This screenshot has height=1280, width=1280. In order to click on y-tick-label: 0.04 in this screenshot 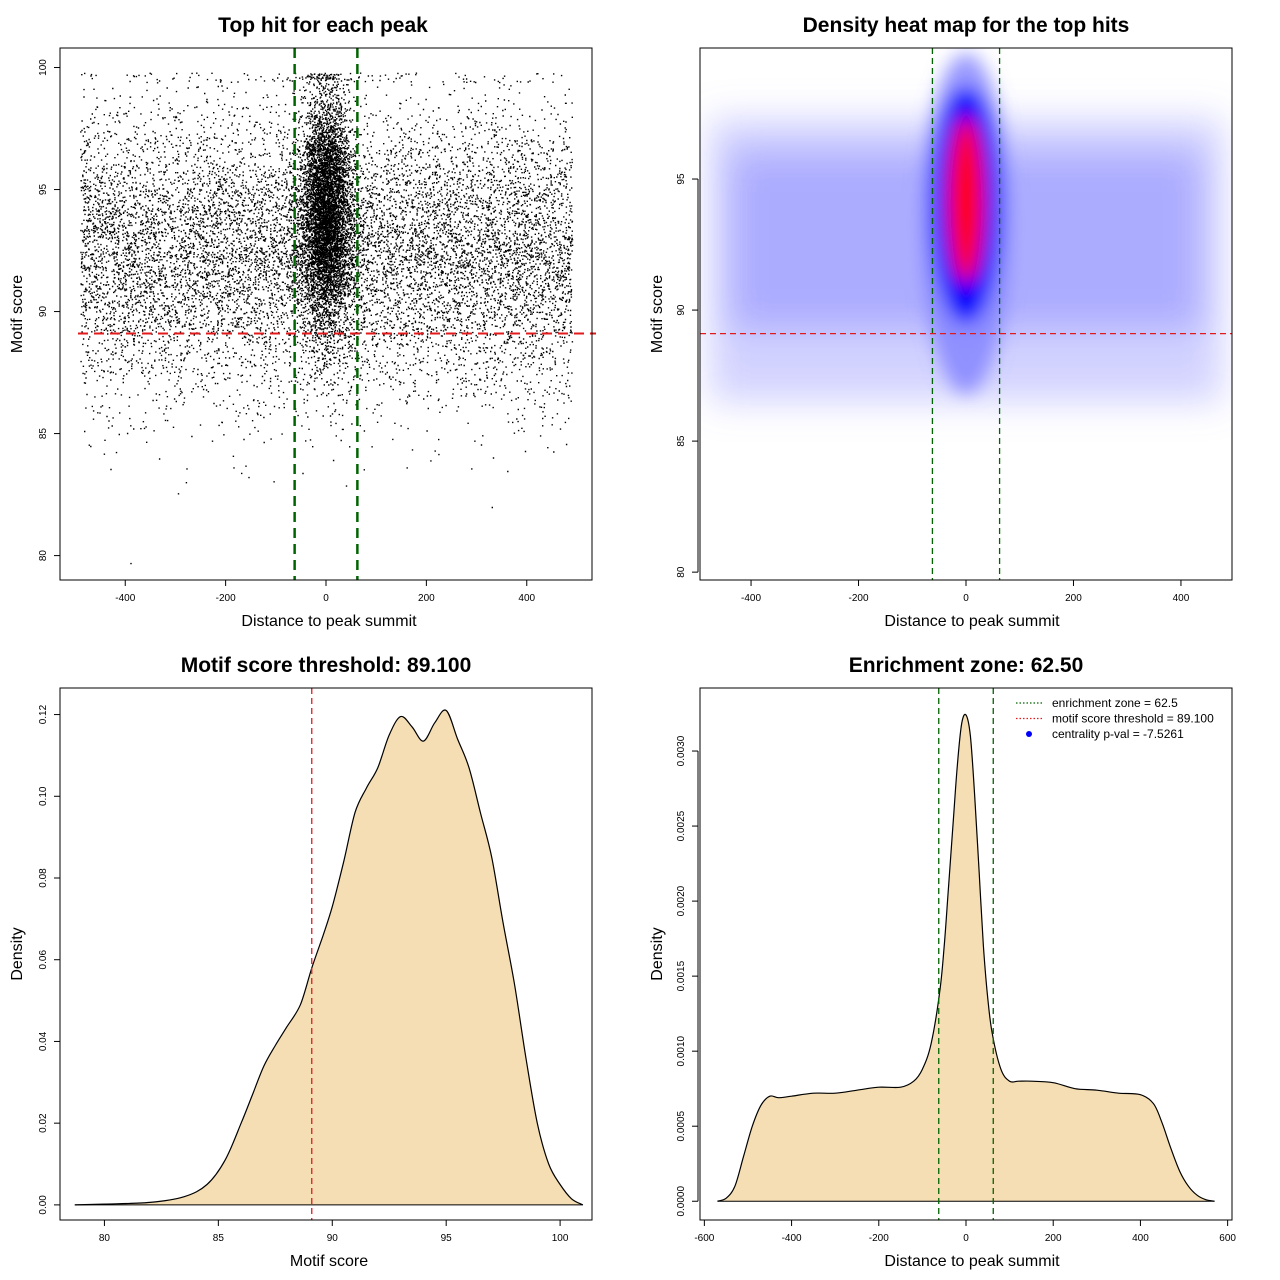, I will do `click(43, 1041)`.